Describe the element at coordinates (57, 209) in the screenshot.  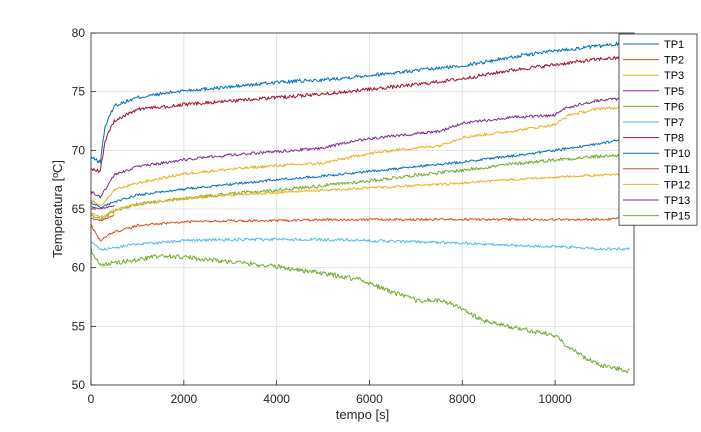
I see `y-axis-label: Temperatura [ºC]` at that location.